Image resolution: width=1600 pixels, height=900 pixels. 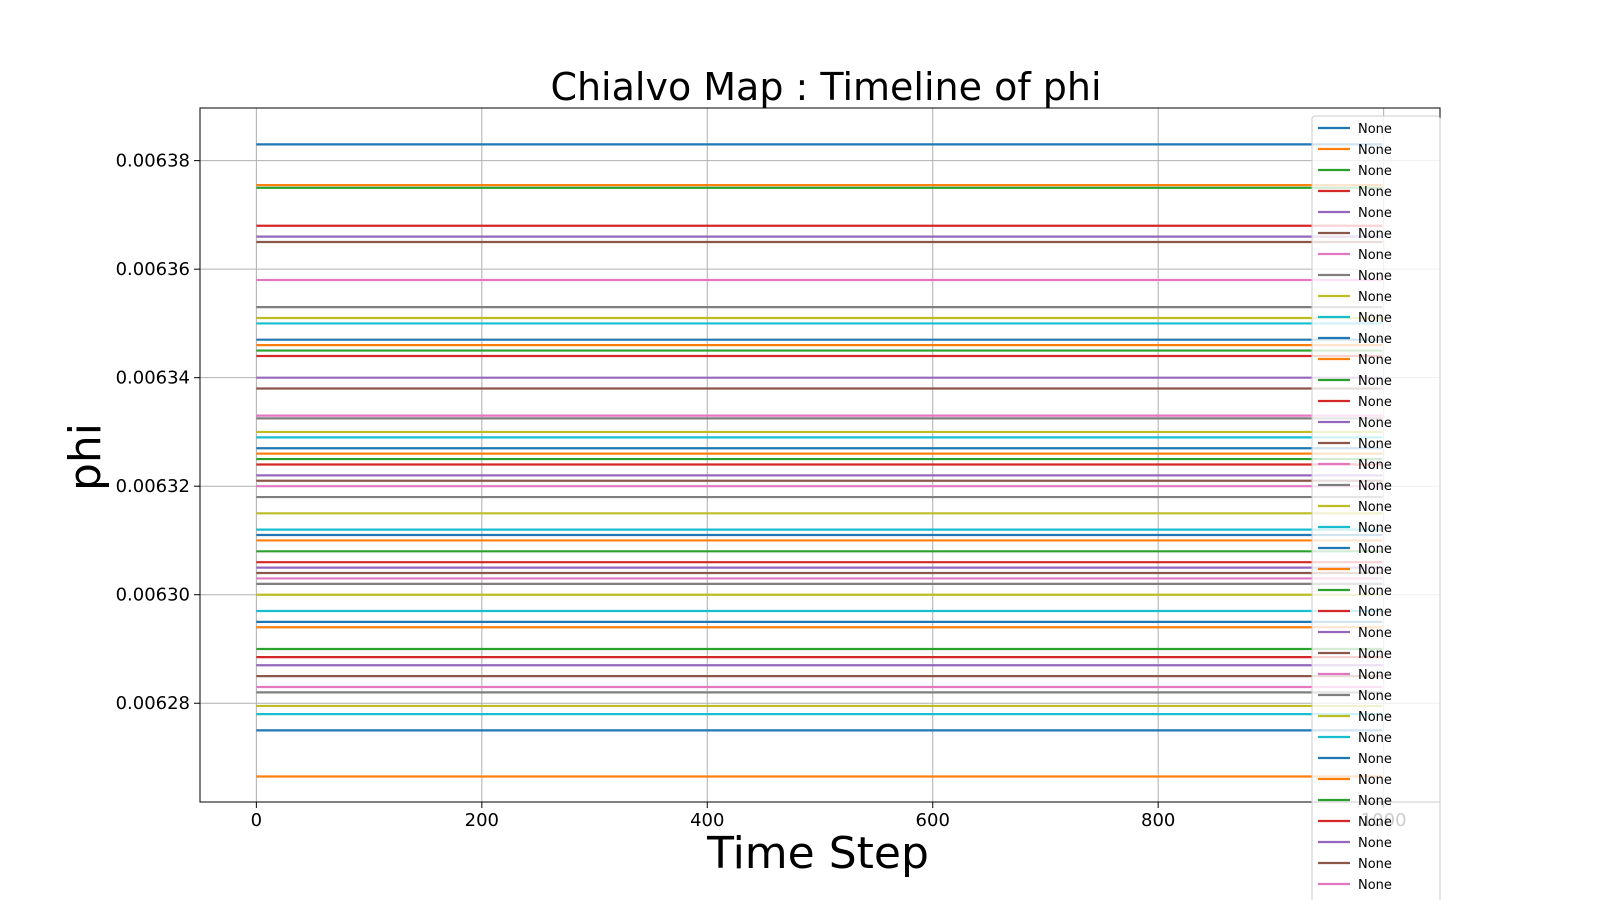 What do you see at coordinates (153, 378) in the screenshot?
I see `y-tick-label: 0.00634` at bounding box center [153, 378].